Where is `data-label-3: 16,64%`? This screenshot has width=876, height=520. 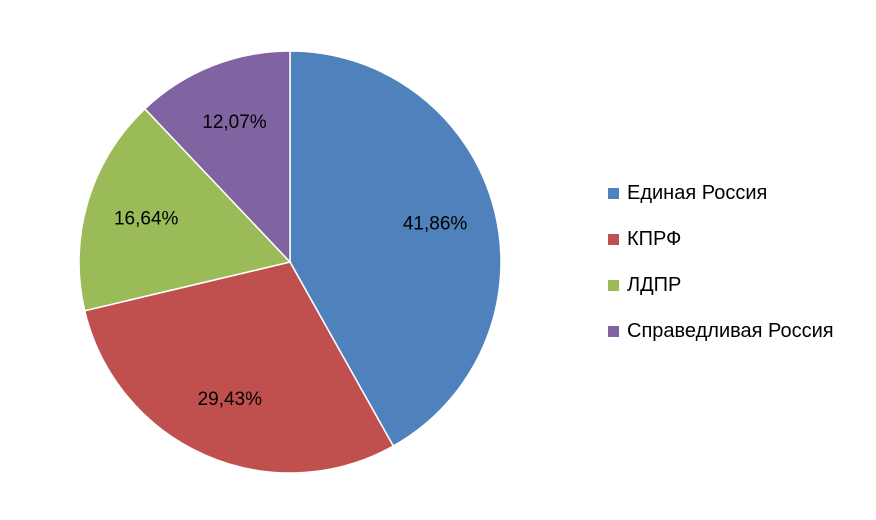
data-label-3: 16,64% is located at coordinates (146, 219).